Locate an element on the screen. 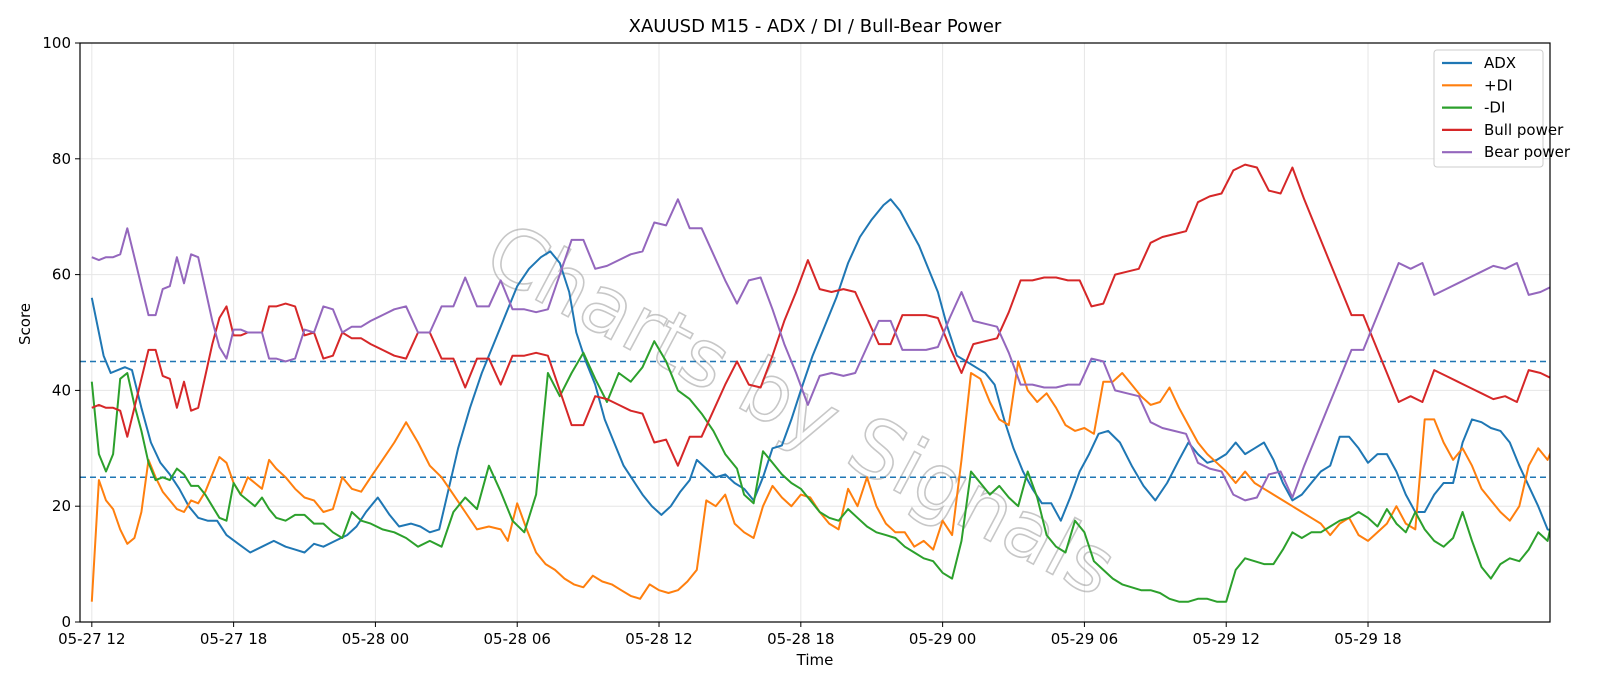 This screenshot has height=686, width=1600. x-tick-label: 05-27 18 is located at coordinates (233, 639).